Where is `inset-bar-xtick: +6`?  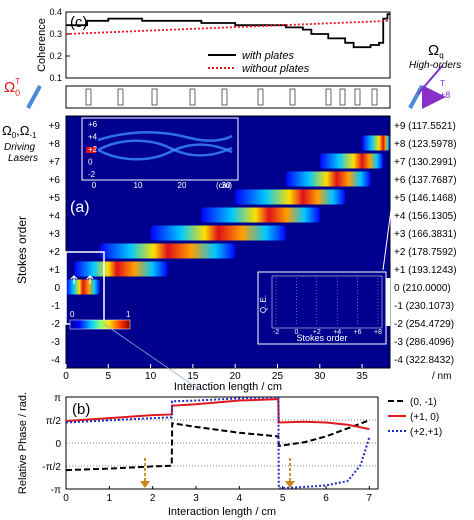
inset-bar-xtick: +6 is located at coordinates (358, 332).